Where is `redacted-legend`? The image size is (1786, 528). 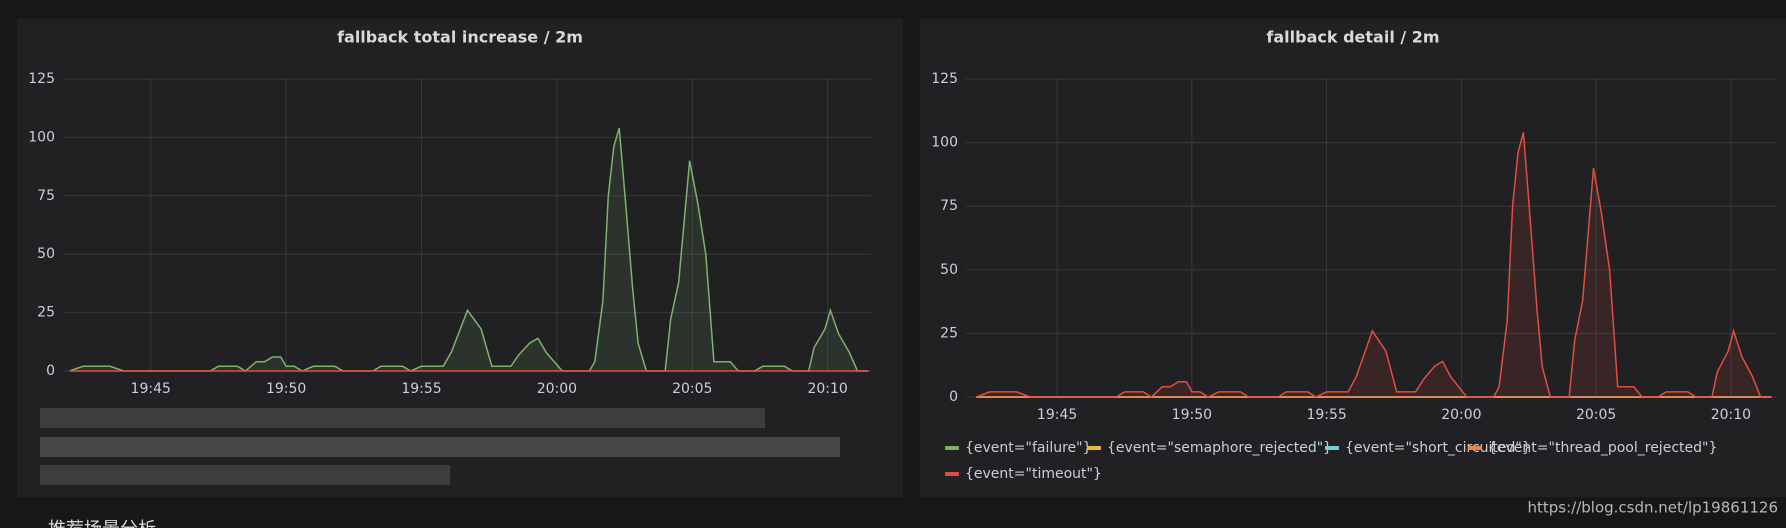
redacted-legend is located at coordinates (440, 446).